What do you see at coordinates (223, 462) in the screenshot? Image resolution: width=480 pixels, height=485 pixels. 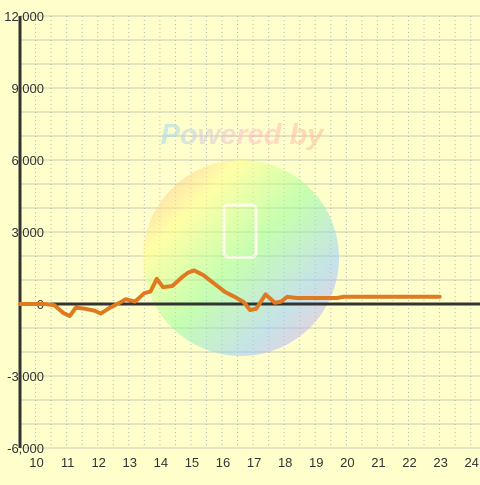 I see `x-tick-label: 16` at bounding box center [223, 462].